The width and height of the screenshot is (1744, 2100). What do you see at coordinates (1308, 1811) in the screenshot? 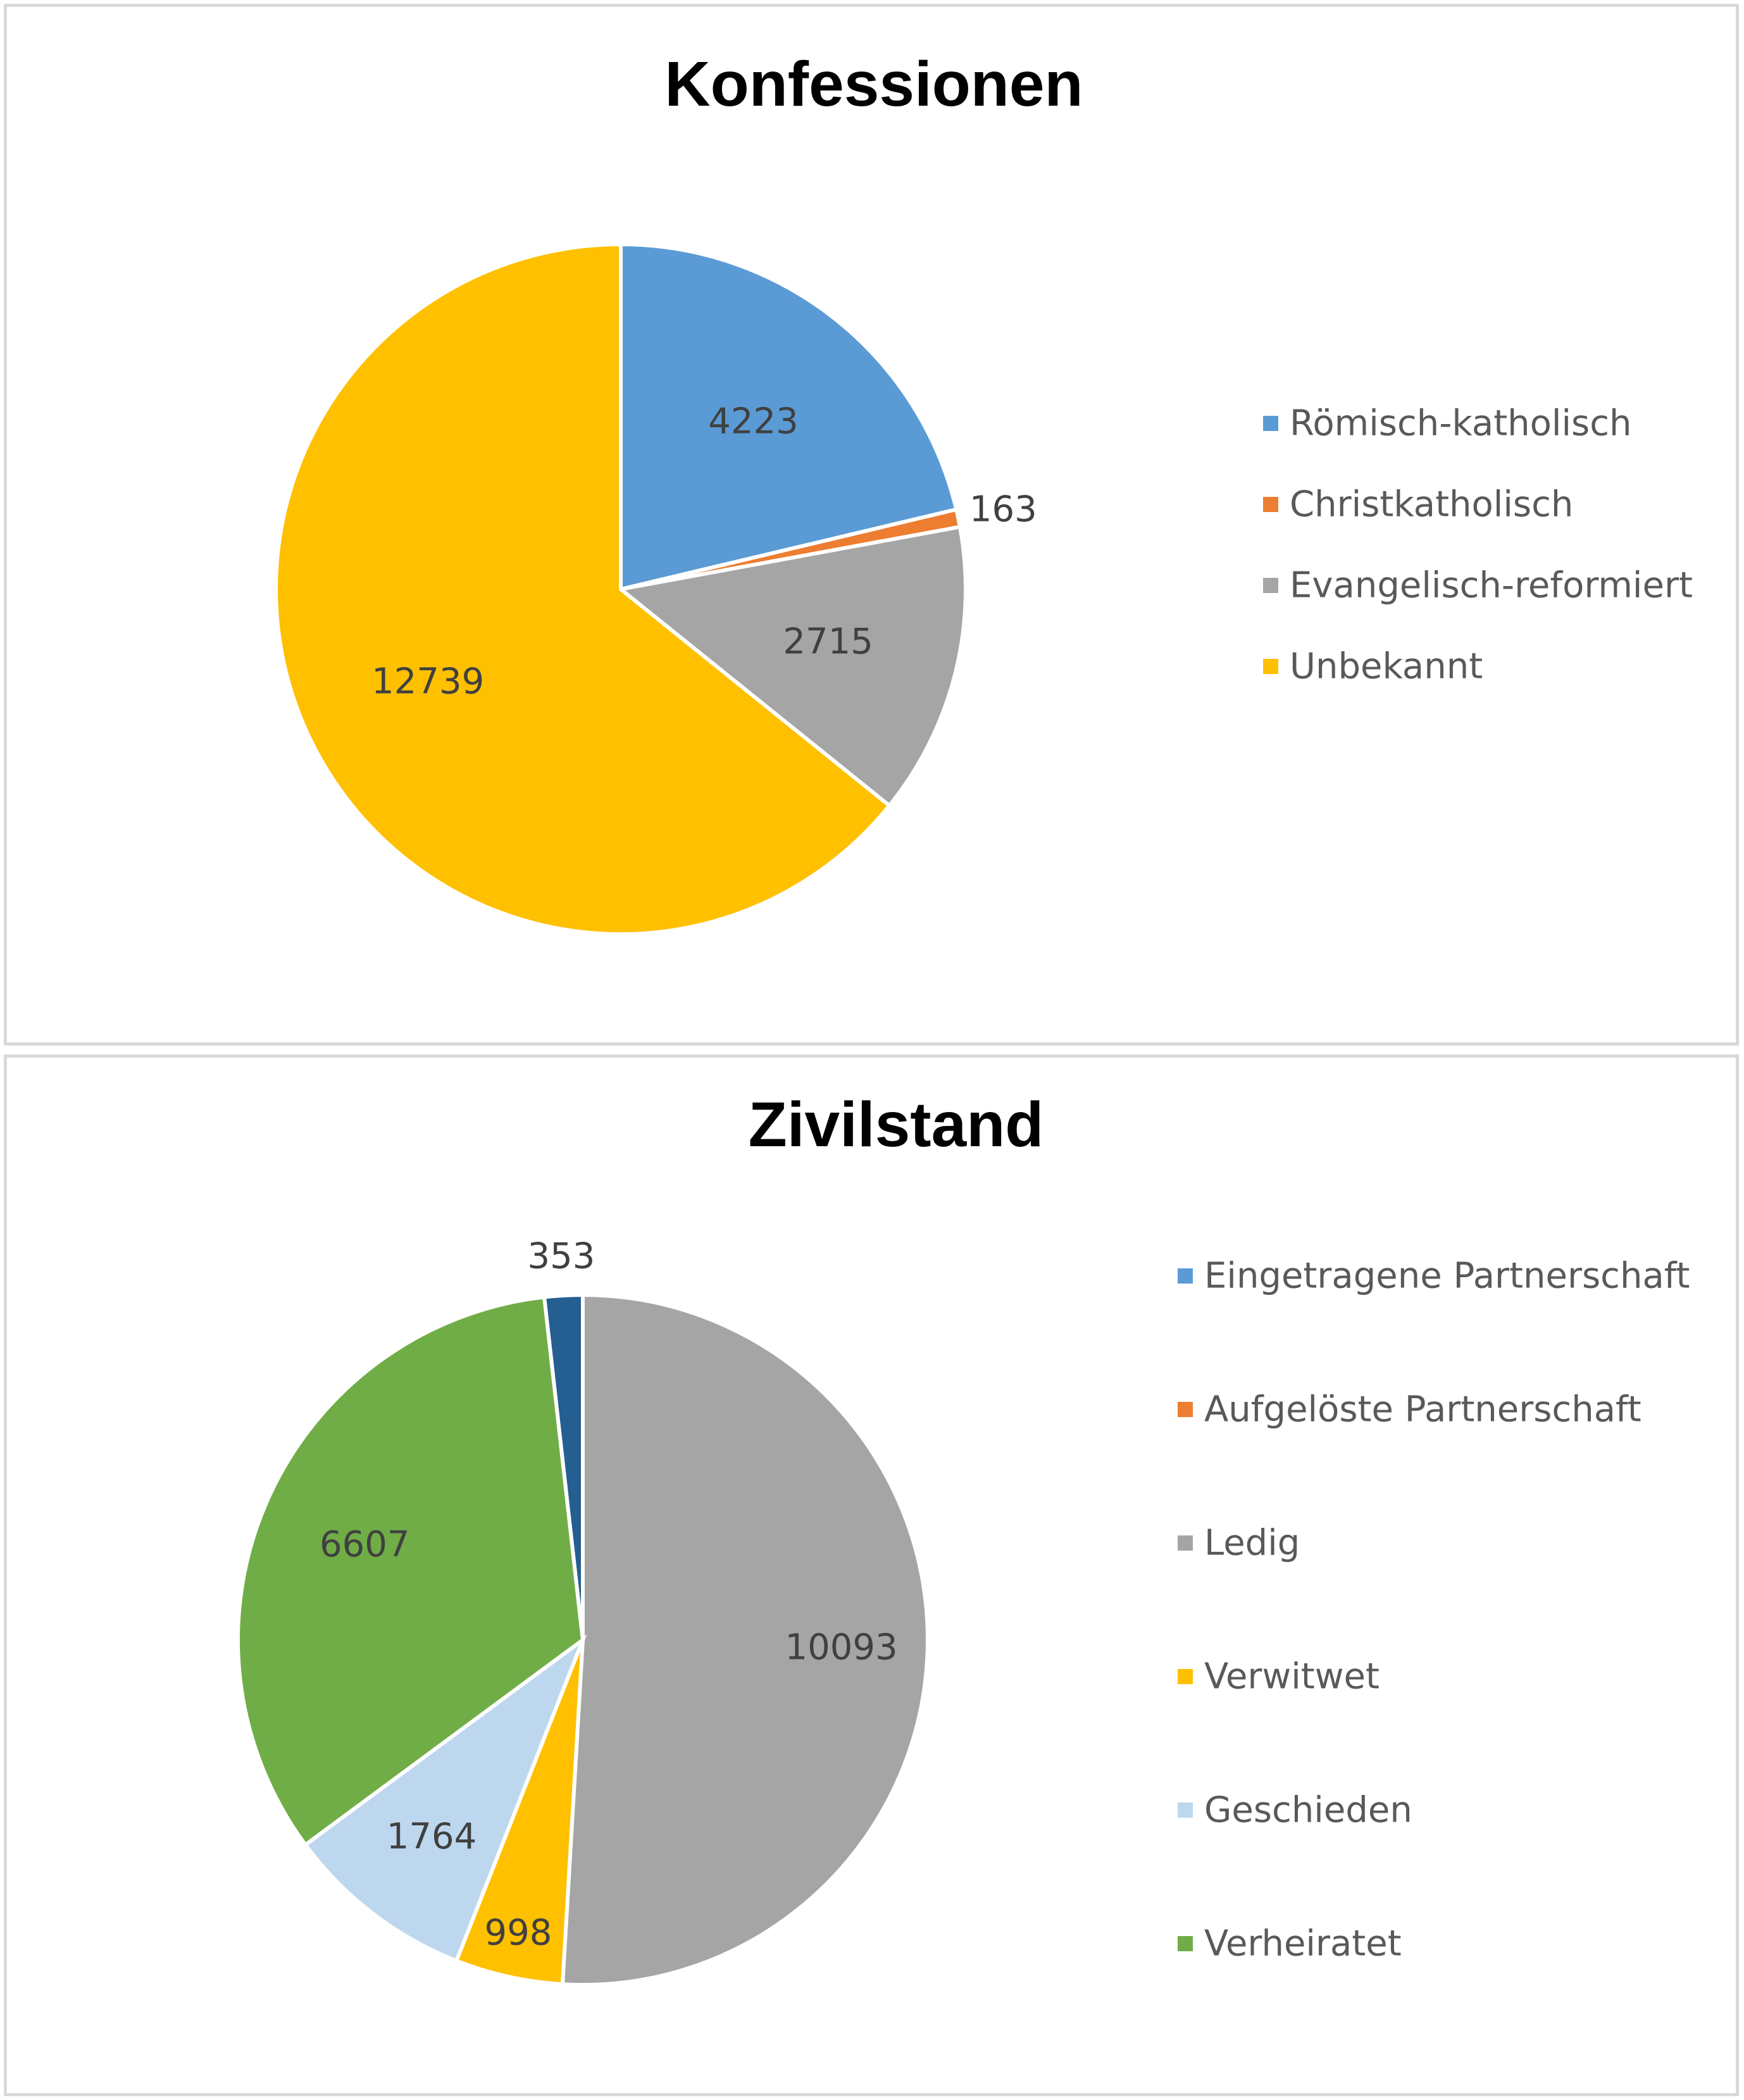
I see `legend-item-geschieden: Geschieden` at bounding box center [1308, 1811].